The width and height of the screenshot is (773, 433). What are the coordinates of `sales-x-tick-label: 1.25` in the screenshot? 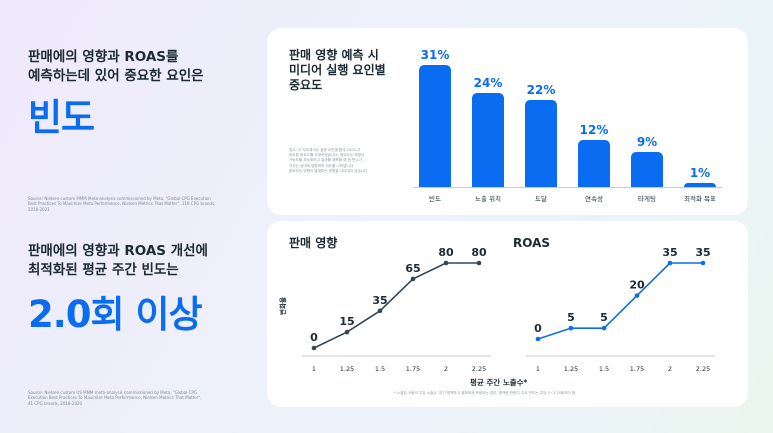 It's located at (347, 369).